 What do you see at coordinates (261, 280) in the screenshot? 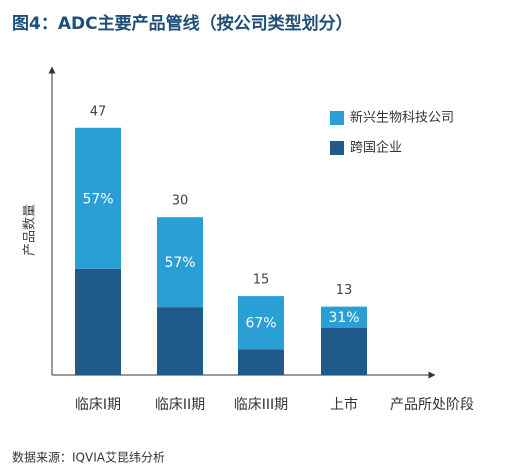
I see `total-label: 15` at bounding box center [261, 280].